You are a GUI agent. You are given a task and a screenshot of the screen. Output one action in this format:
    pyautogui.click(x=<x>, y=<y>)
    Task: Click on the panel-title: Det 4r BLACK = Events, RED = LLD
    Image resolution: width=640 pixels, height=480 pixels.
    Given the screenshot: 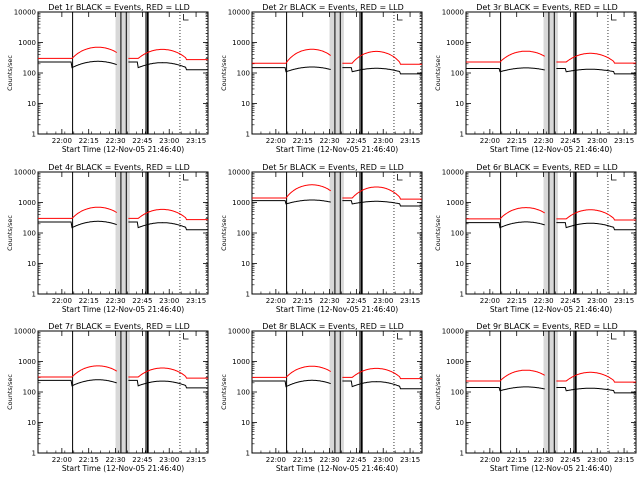 What is the action you would take?
    pyautogui.click(x=119, y=167)
    